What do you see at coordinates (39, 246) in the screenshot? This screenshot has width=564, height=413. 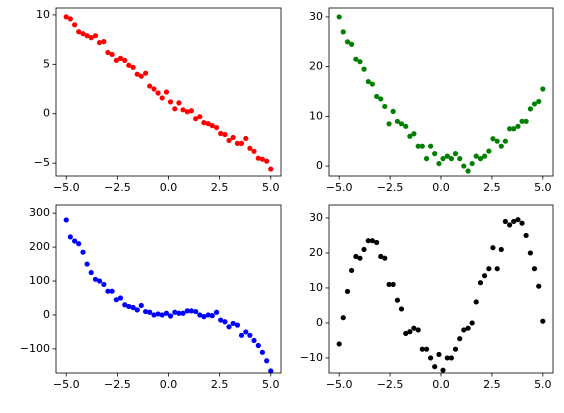 I see `y-tick-label: 200` at bounding box center [39, 246].